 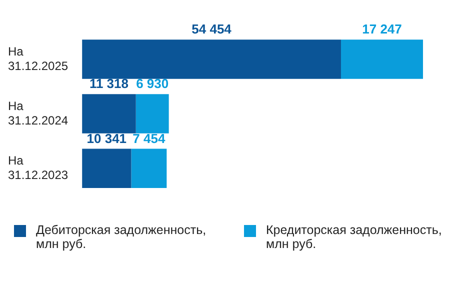 I want to click on data-label: 6 930, so click(x=152, y=84).